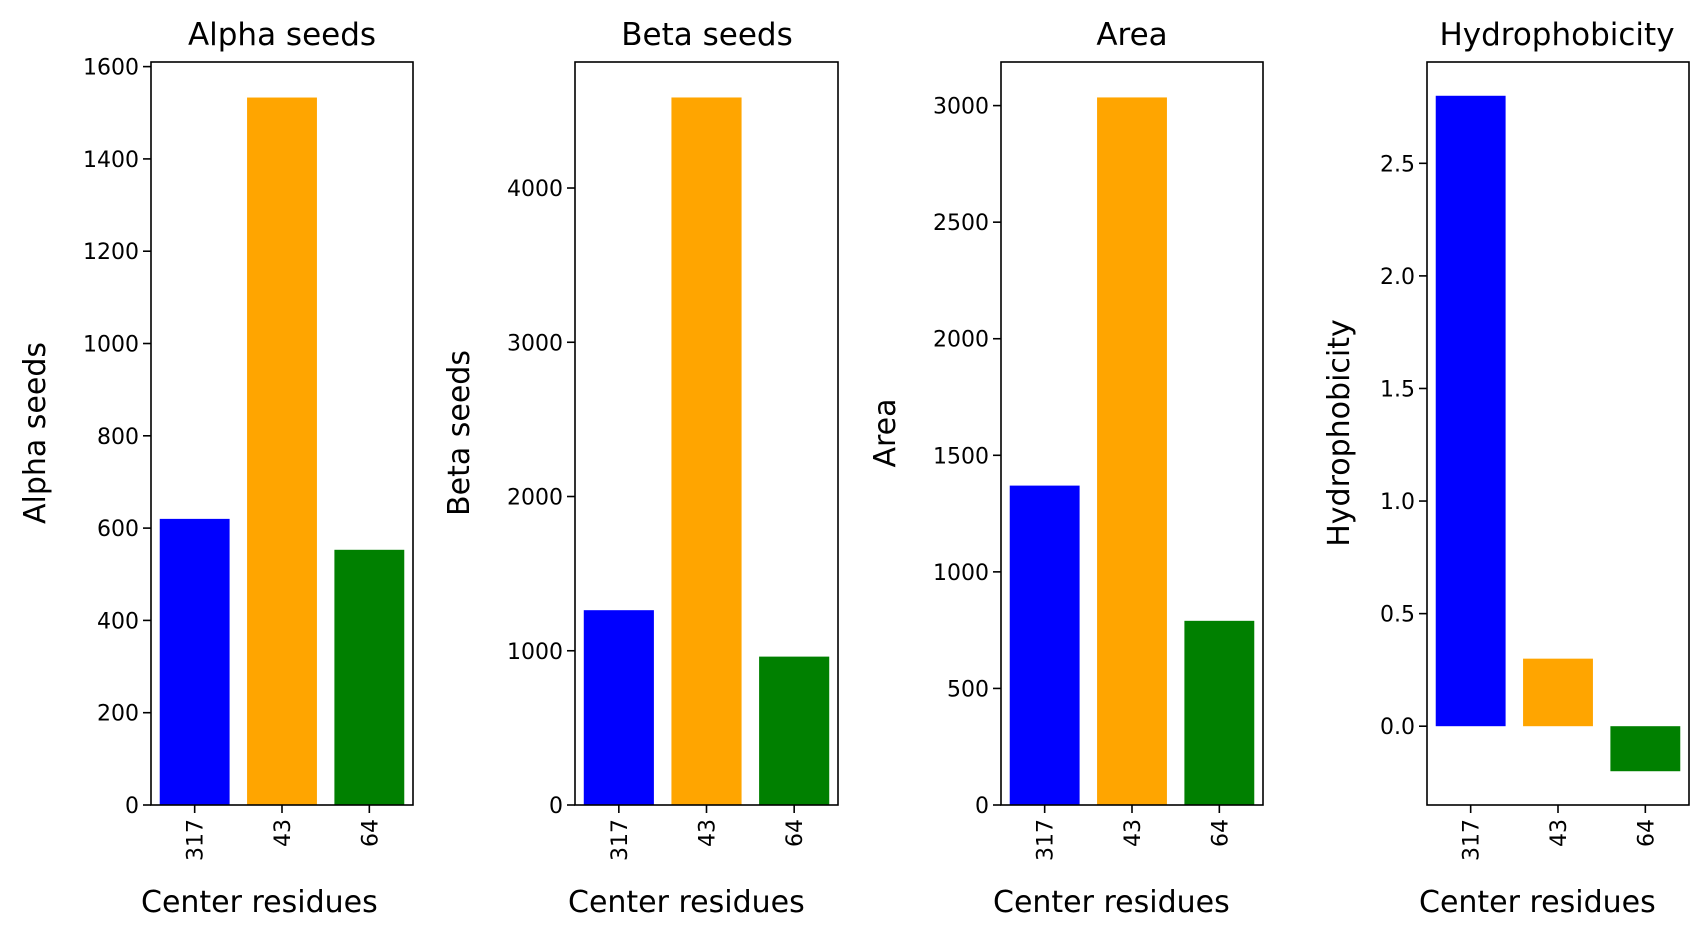 The image size is (1706, 937). I want to click on y-tick-label: 2.5, so click(1397, 164).